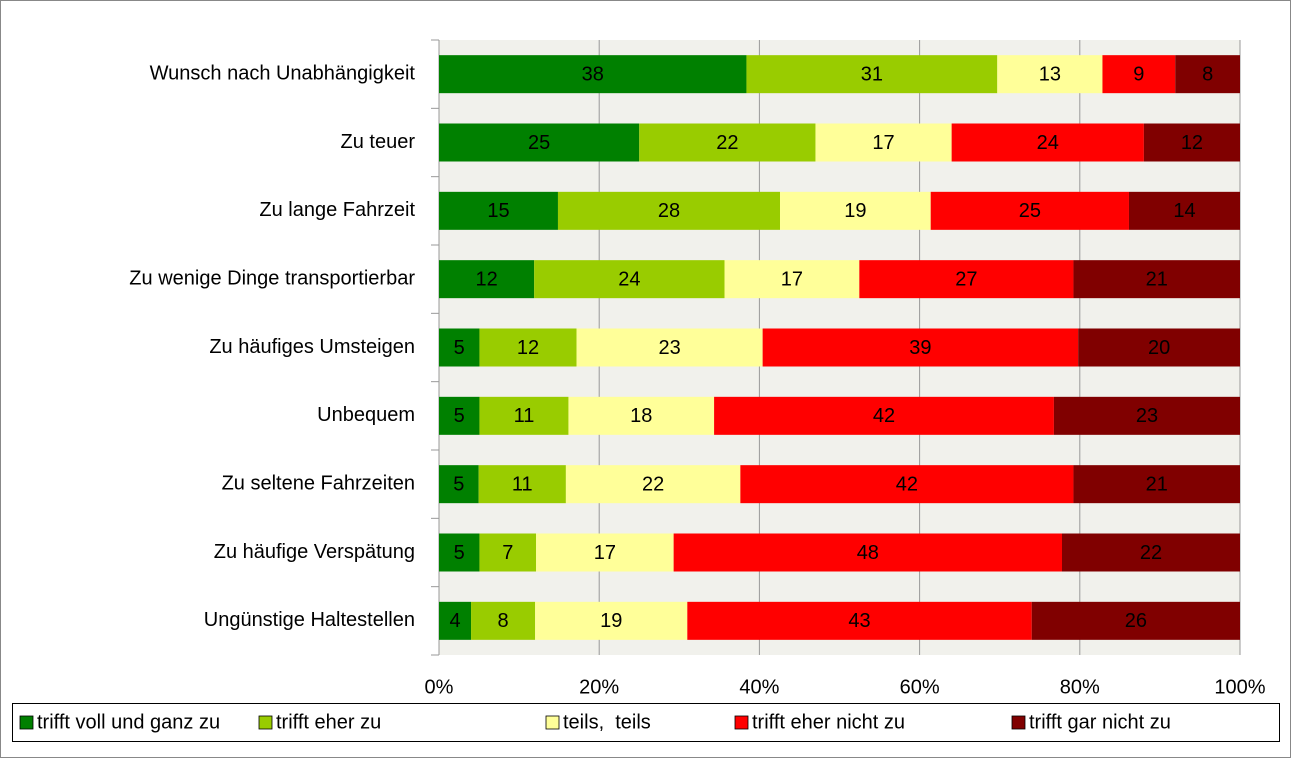 This screenshot has width=1291, height=758. Describe the element at coordinates (920, 687) in the screenshot. I see `x-tick-label: 60%` at that location.